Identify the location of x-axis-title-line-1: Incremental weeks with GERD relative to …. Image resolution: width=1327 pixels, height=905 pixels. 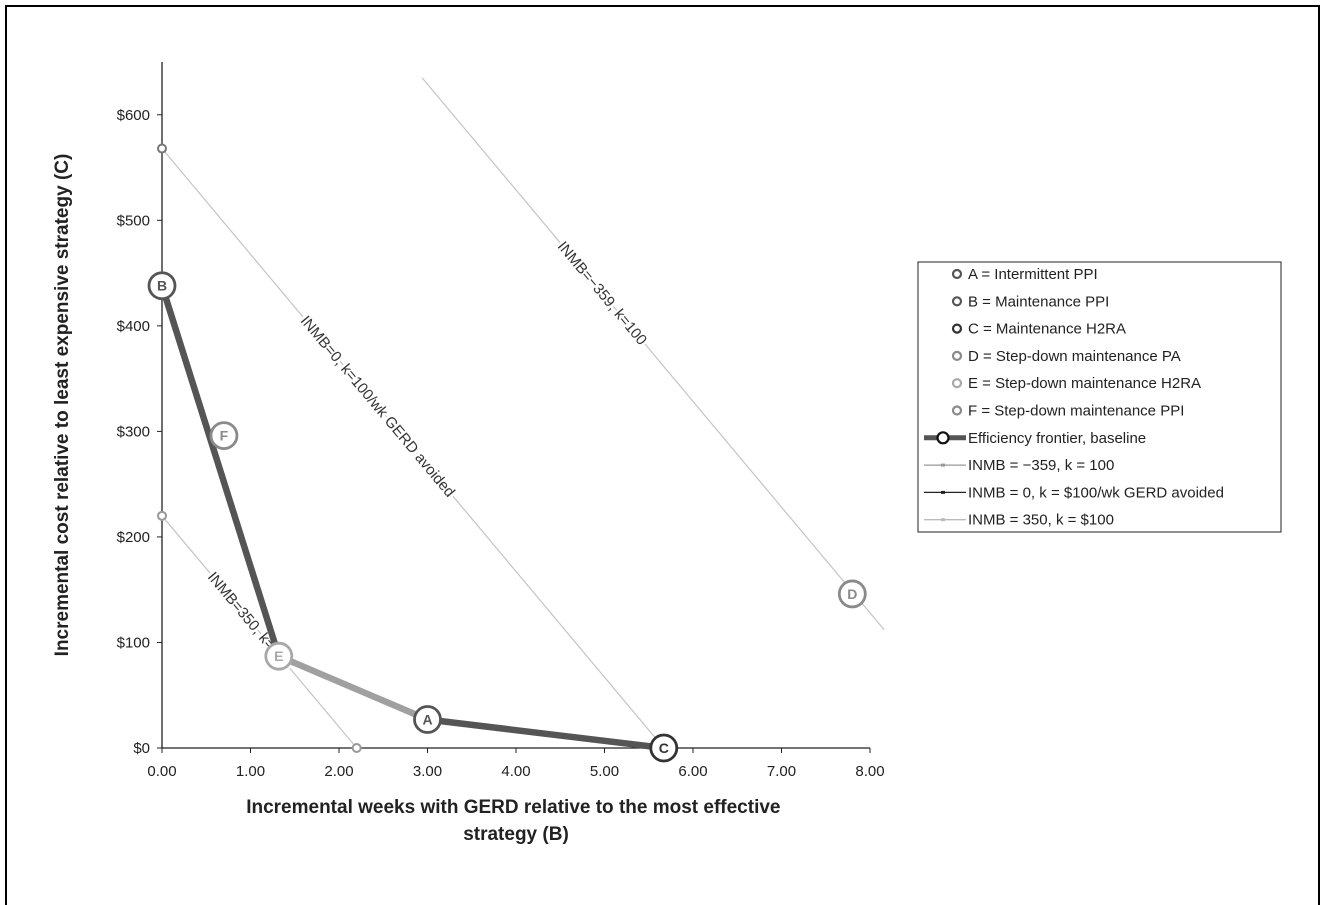
(513, 807).